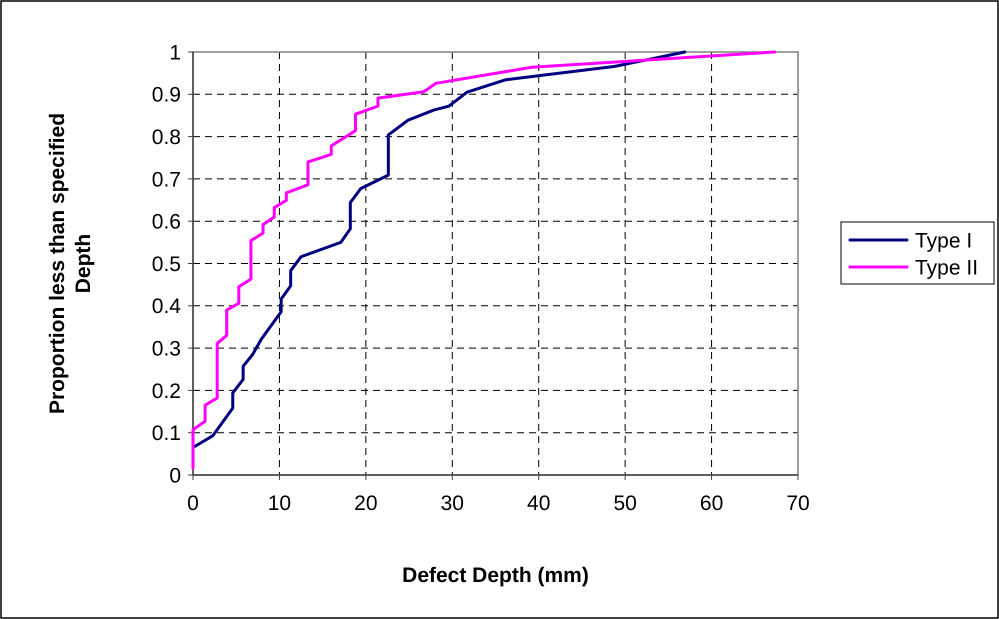 This screenshot has height=619, width=999. Describe the element at coordinates (798, 503) in the screenshot. I see `x-tick-label: 70` at that location.